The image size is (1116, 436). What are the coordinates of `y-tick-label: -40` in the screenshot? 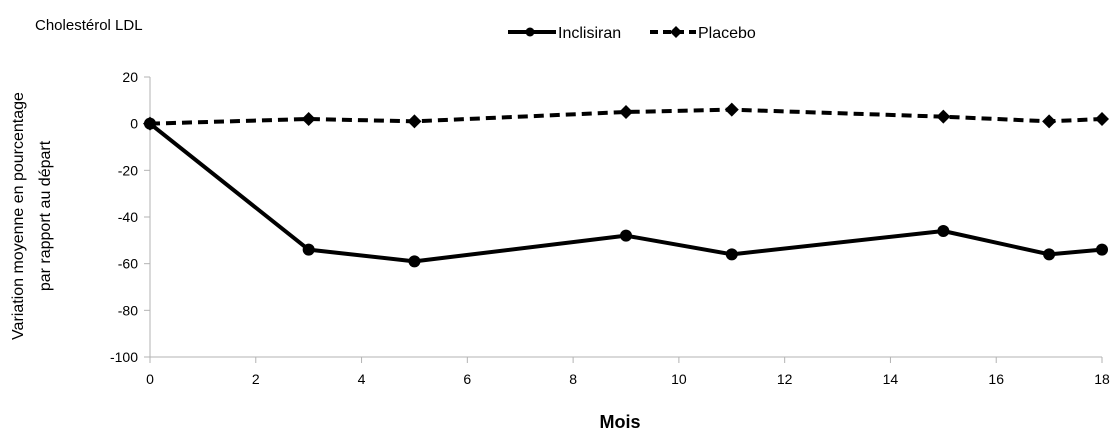 It's located at (128, 217).